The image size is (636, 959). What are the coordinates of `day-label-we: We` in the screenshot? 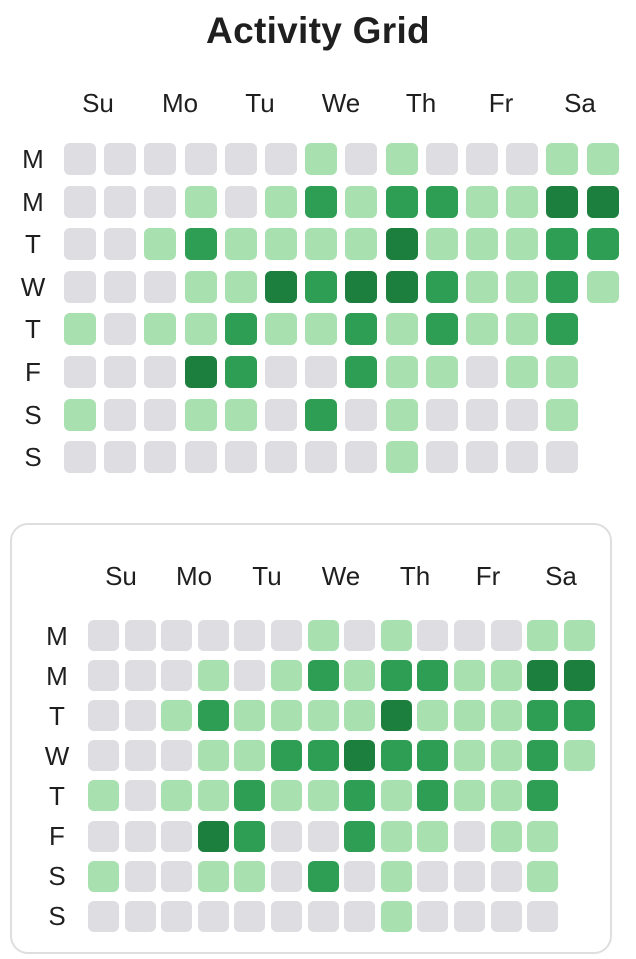 It's located at (341, 103).